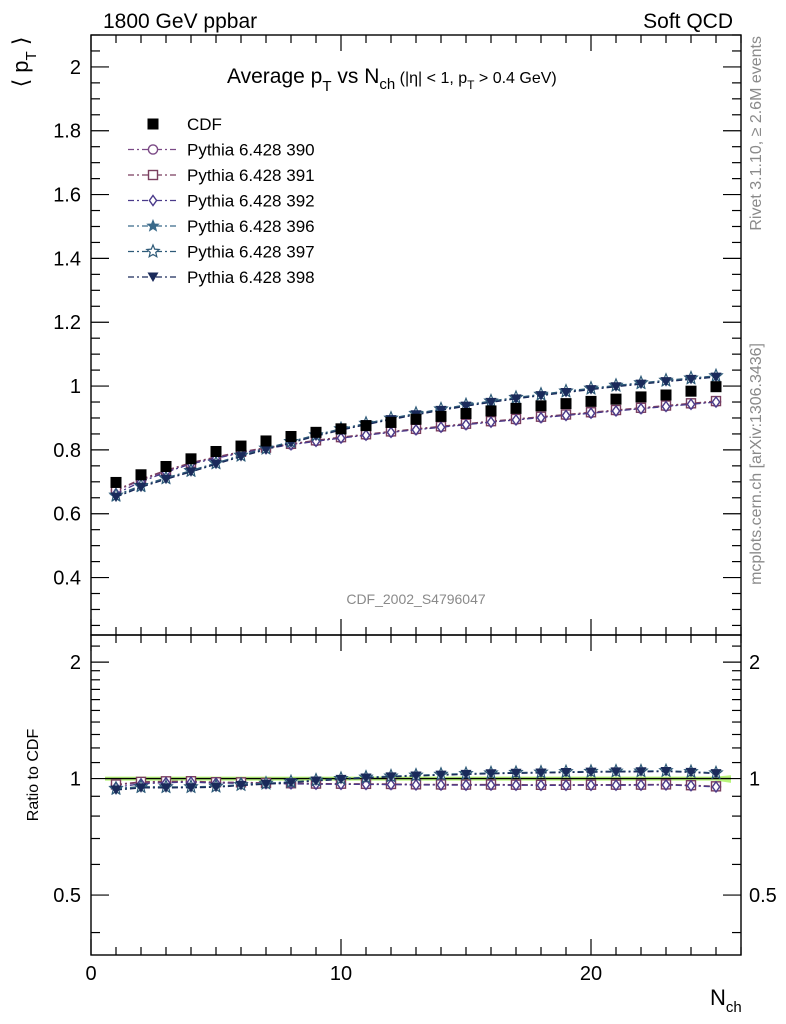  I want to click on main-series-group, so click(416, 435).